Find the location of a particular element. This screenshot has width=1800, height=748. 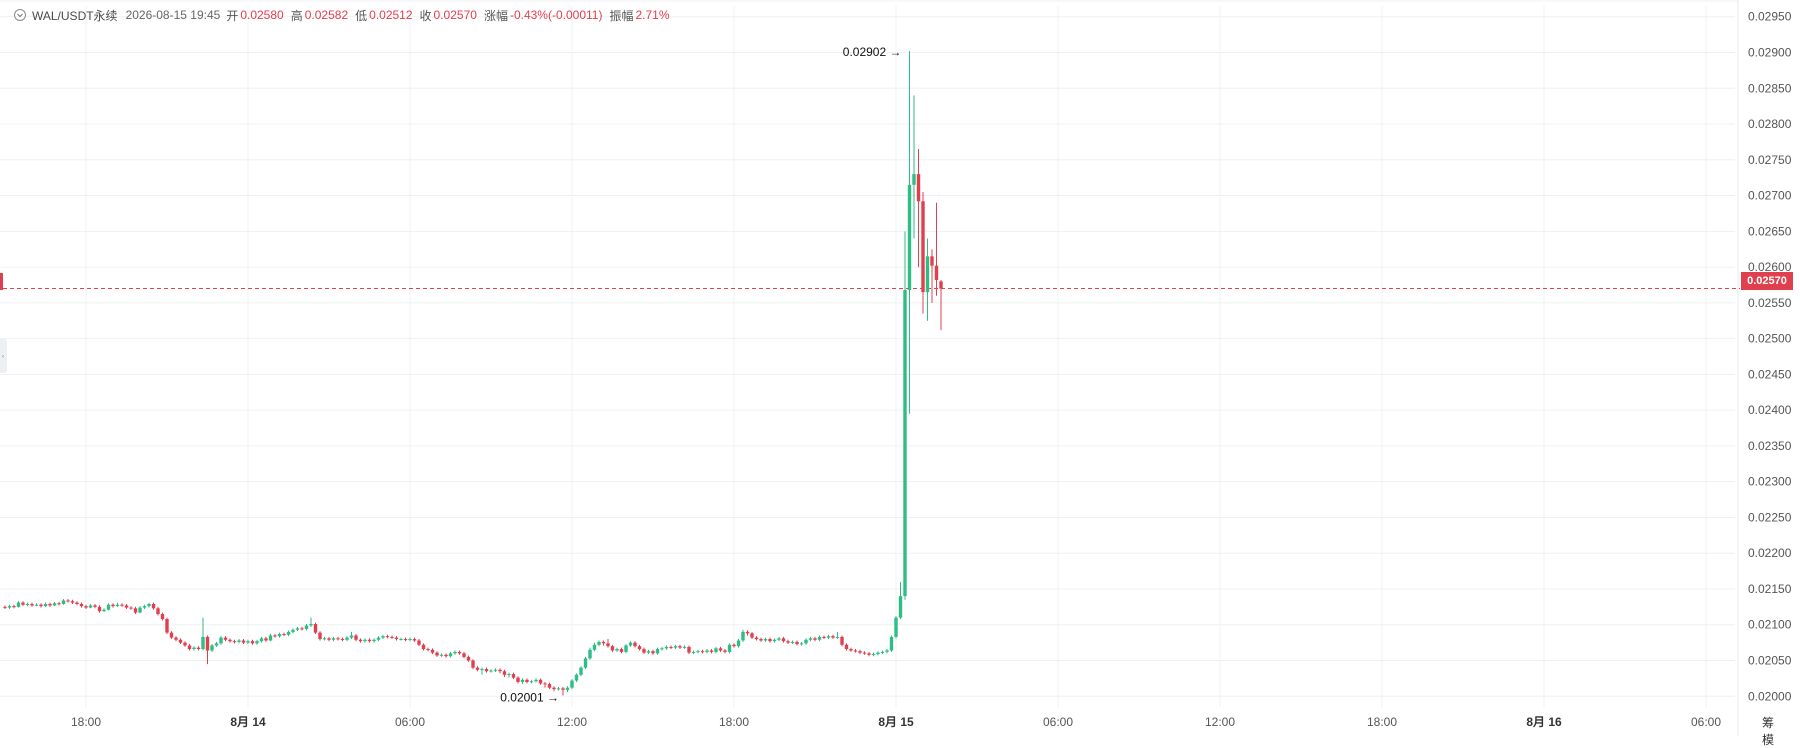

y-tick-label: 0.02500 is located at coordinates (1770, 339).